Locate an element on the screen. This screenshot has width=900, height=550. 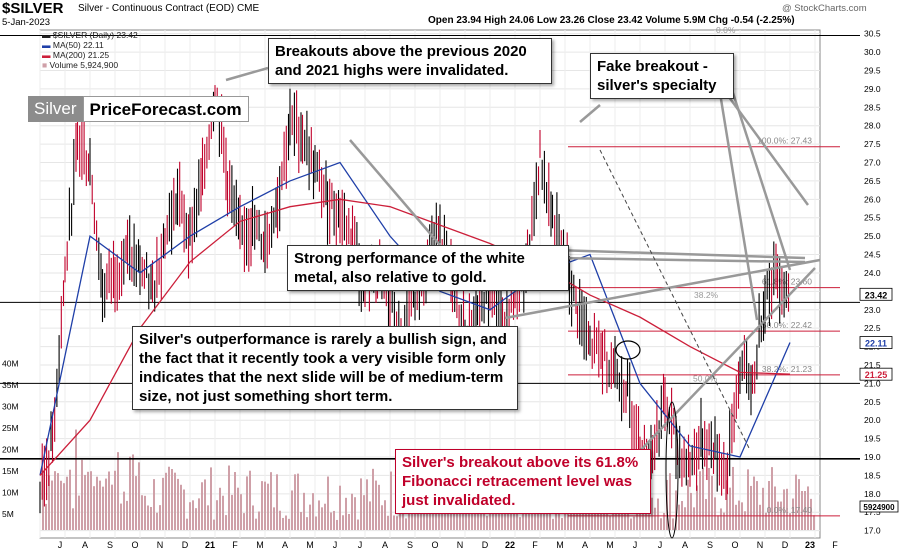
volume-tick-label: 5M is located at coordinates (8, 514).